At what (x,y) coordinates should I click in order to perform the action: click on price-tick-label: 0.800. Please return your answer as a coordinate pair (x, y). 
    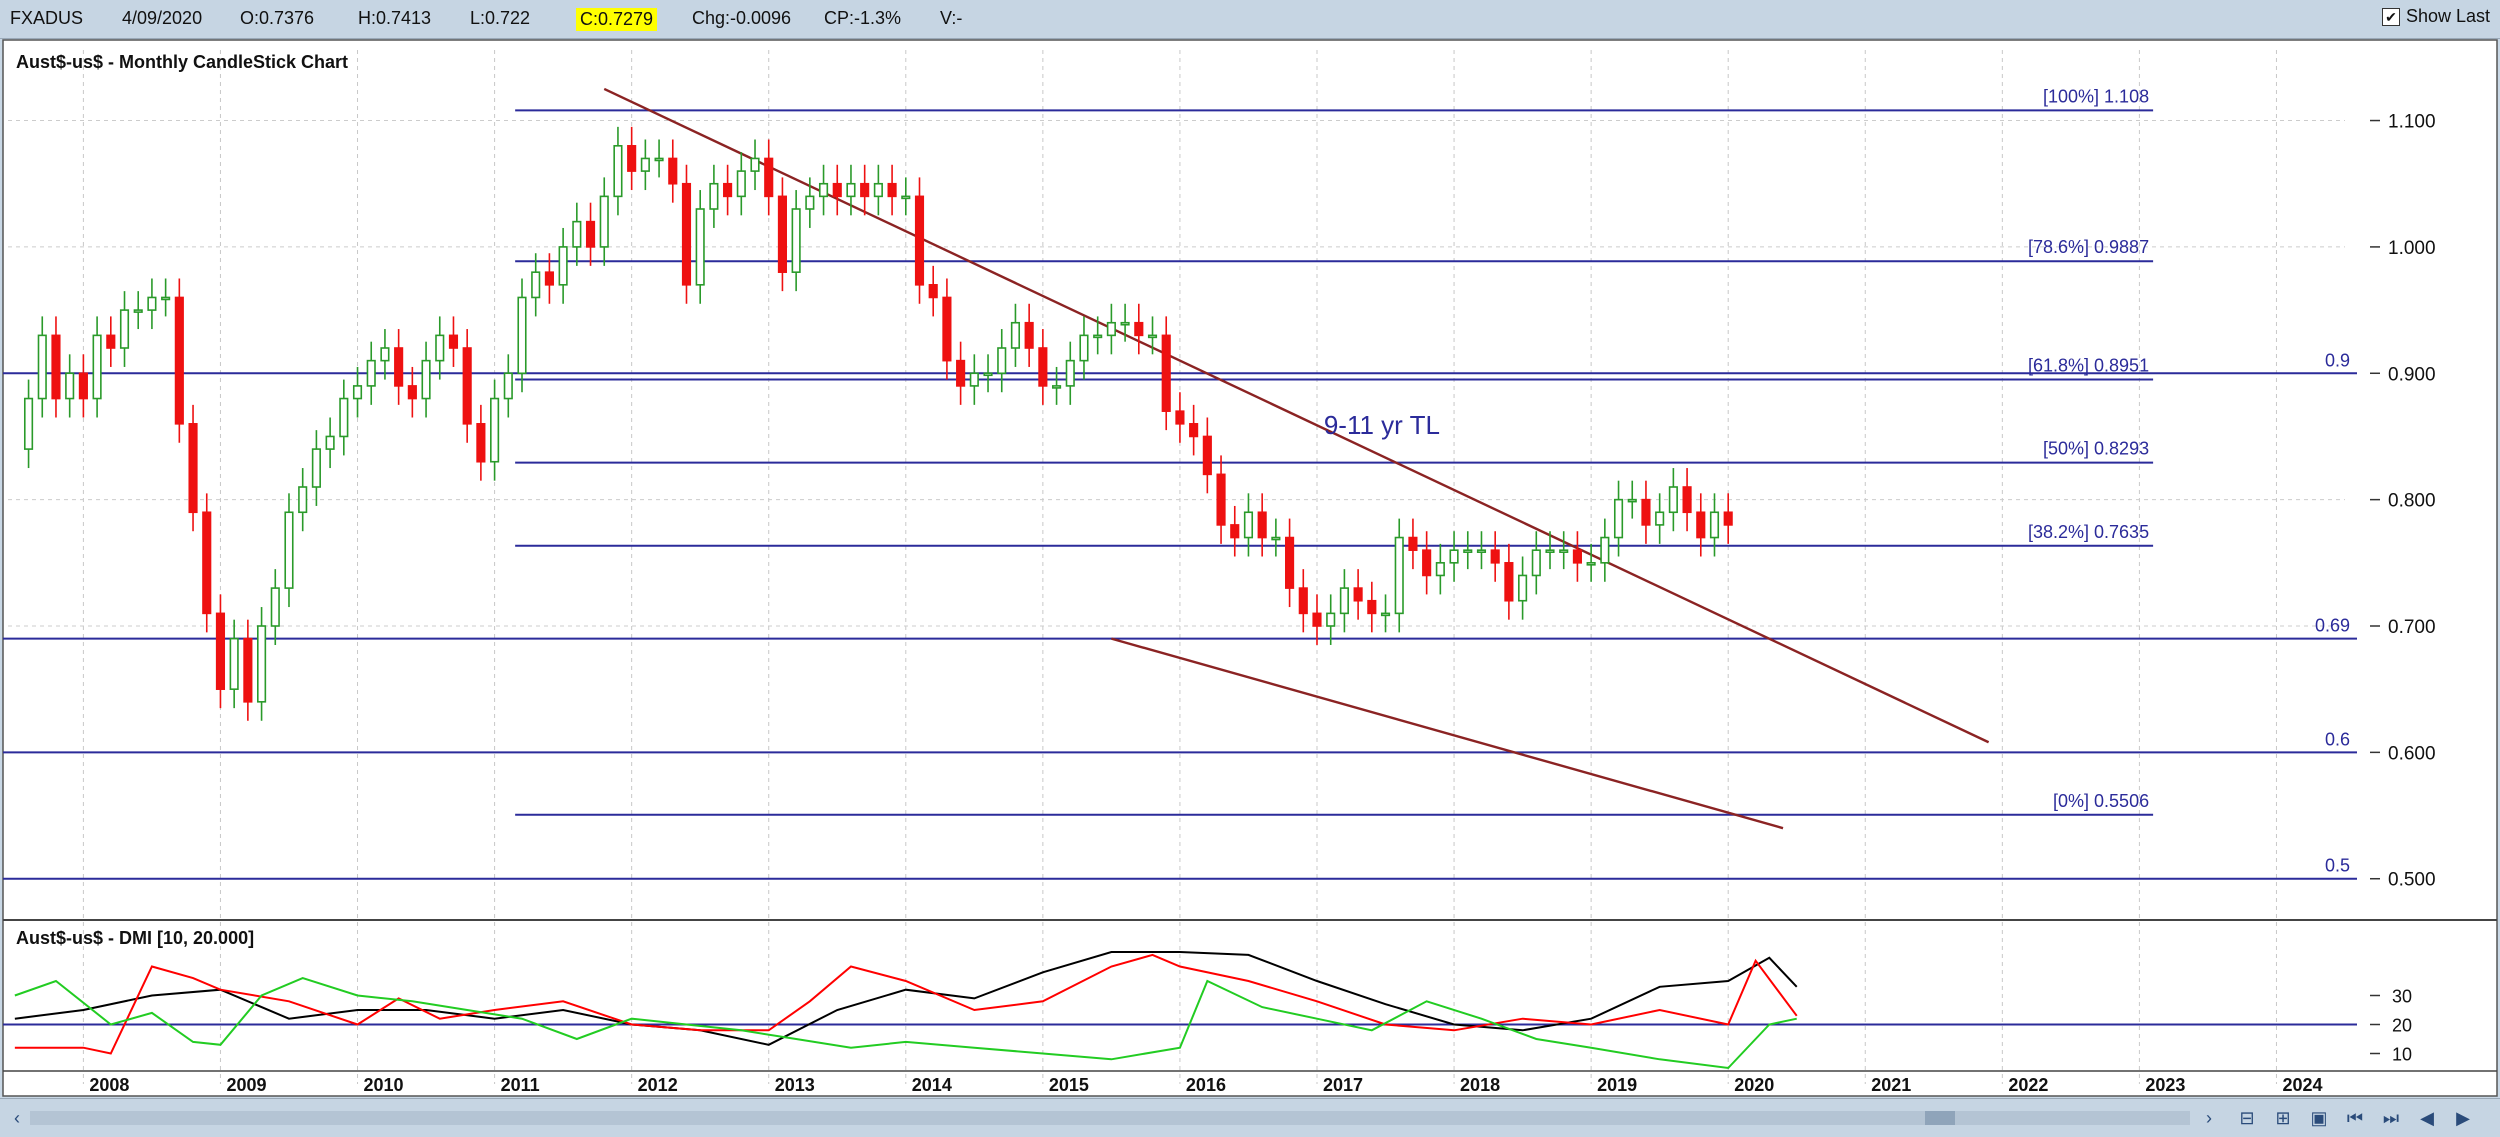
    Looking at the image, I should click on (2412, 501).